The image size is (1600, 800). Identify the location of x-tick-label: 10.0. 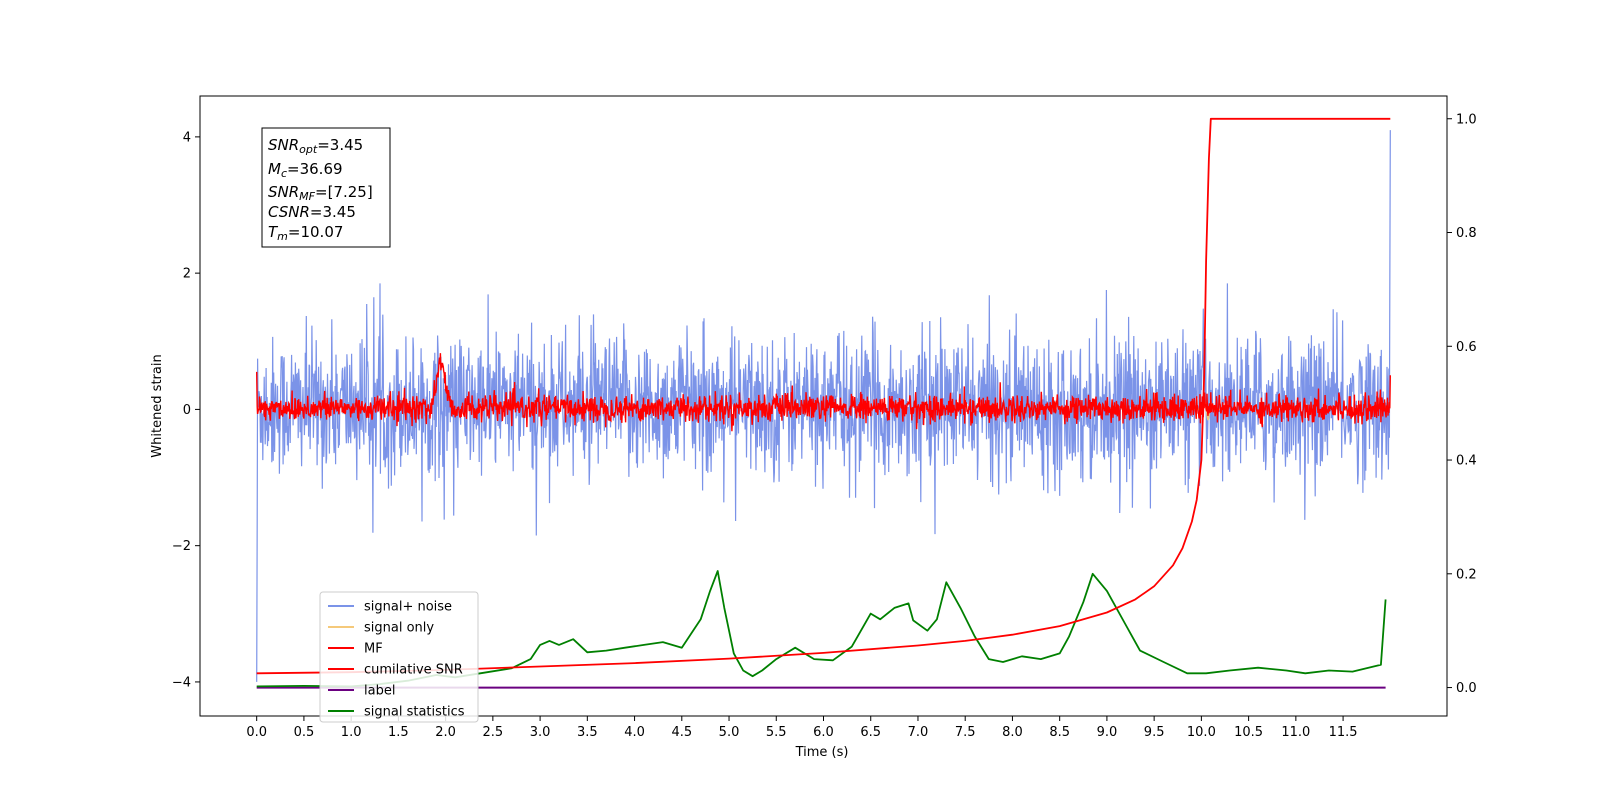
(1201, 732).